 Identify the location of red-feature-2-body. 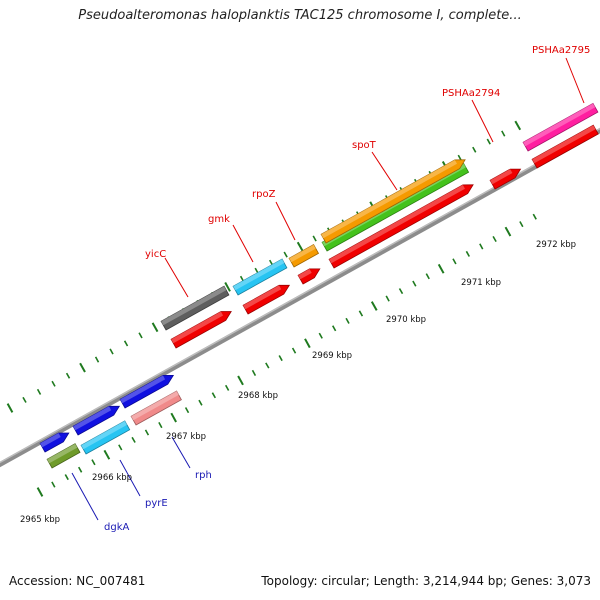
(266, 299).